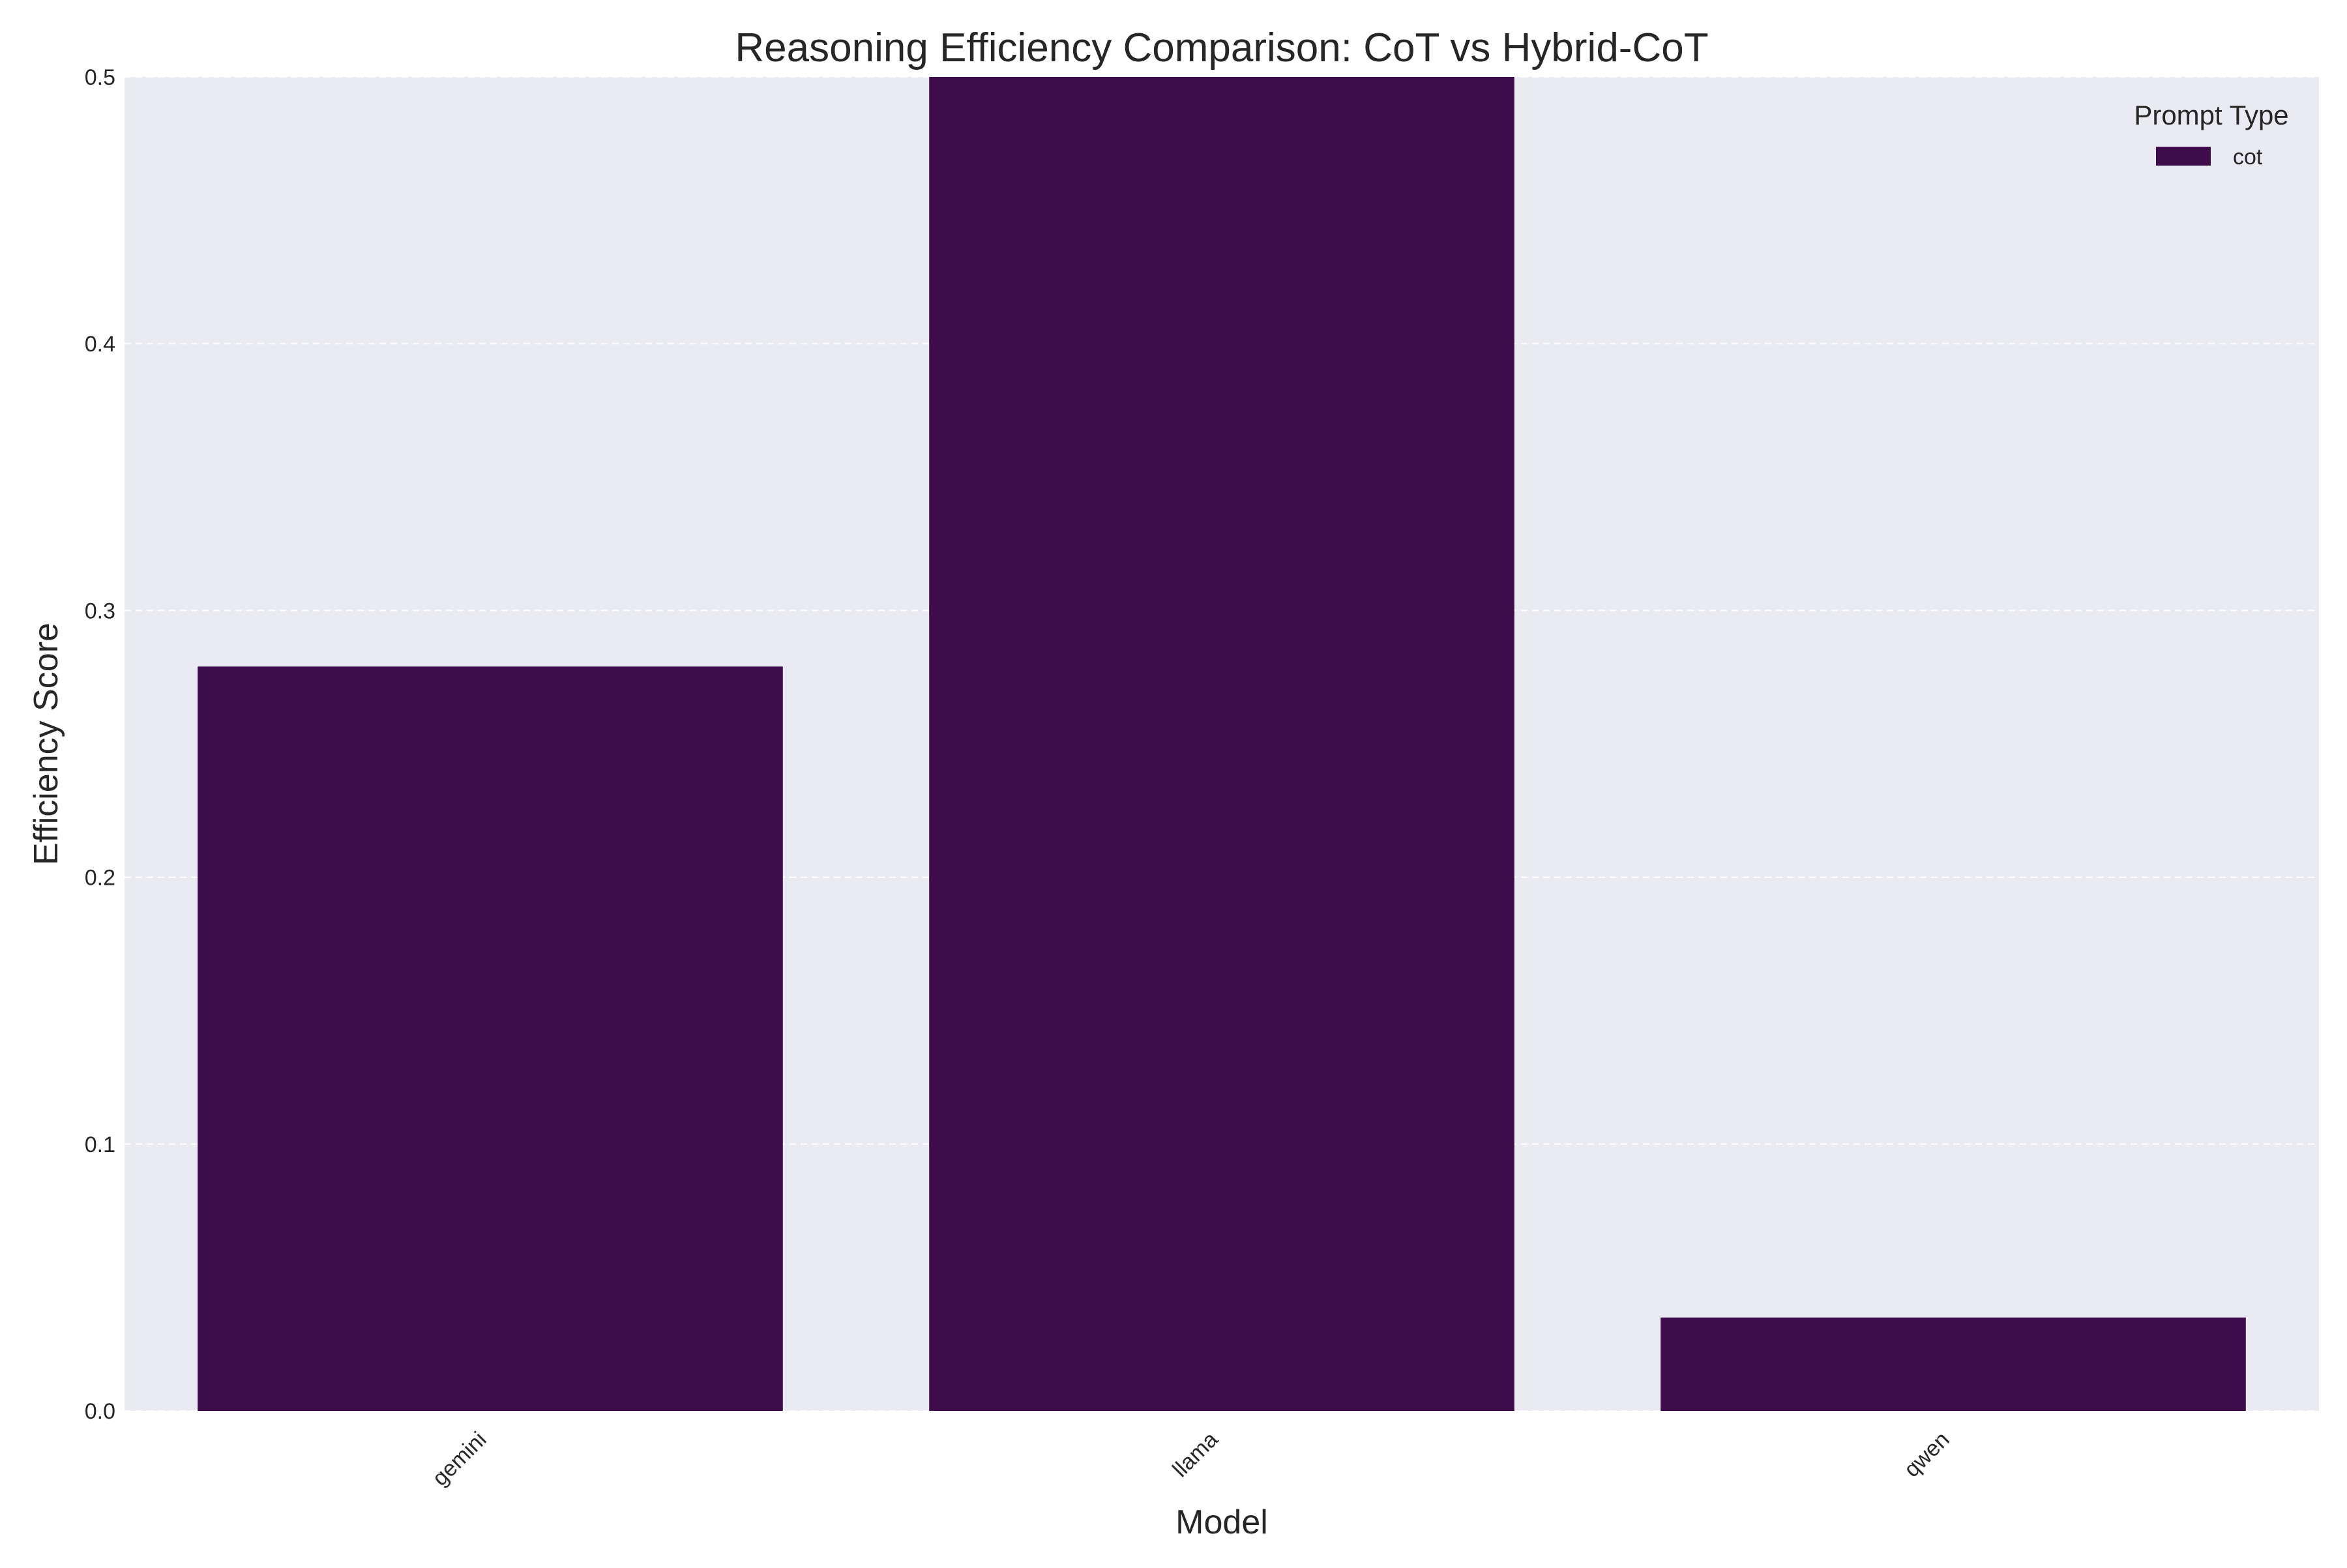 Image resolution: width=2347 pixels, height=1568 pixels. Describe the element at coordinates (100, 879) in the screenshot. I see `y-tick-label: 0.2` at that location.